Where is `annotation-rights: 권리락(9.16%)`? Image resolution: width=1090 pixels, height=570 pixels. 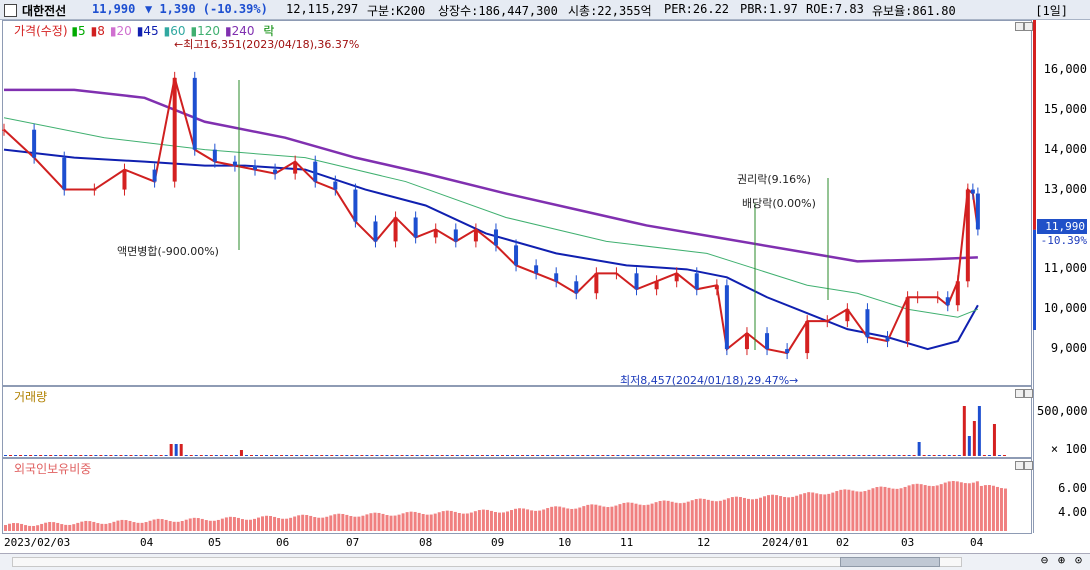 annotation-rights: 권리락(9.16%) is located at coordinates (774, 179).